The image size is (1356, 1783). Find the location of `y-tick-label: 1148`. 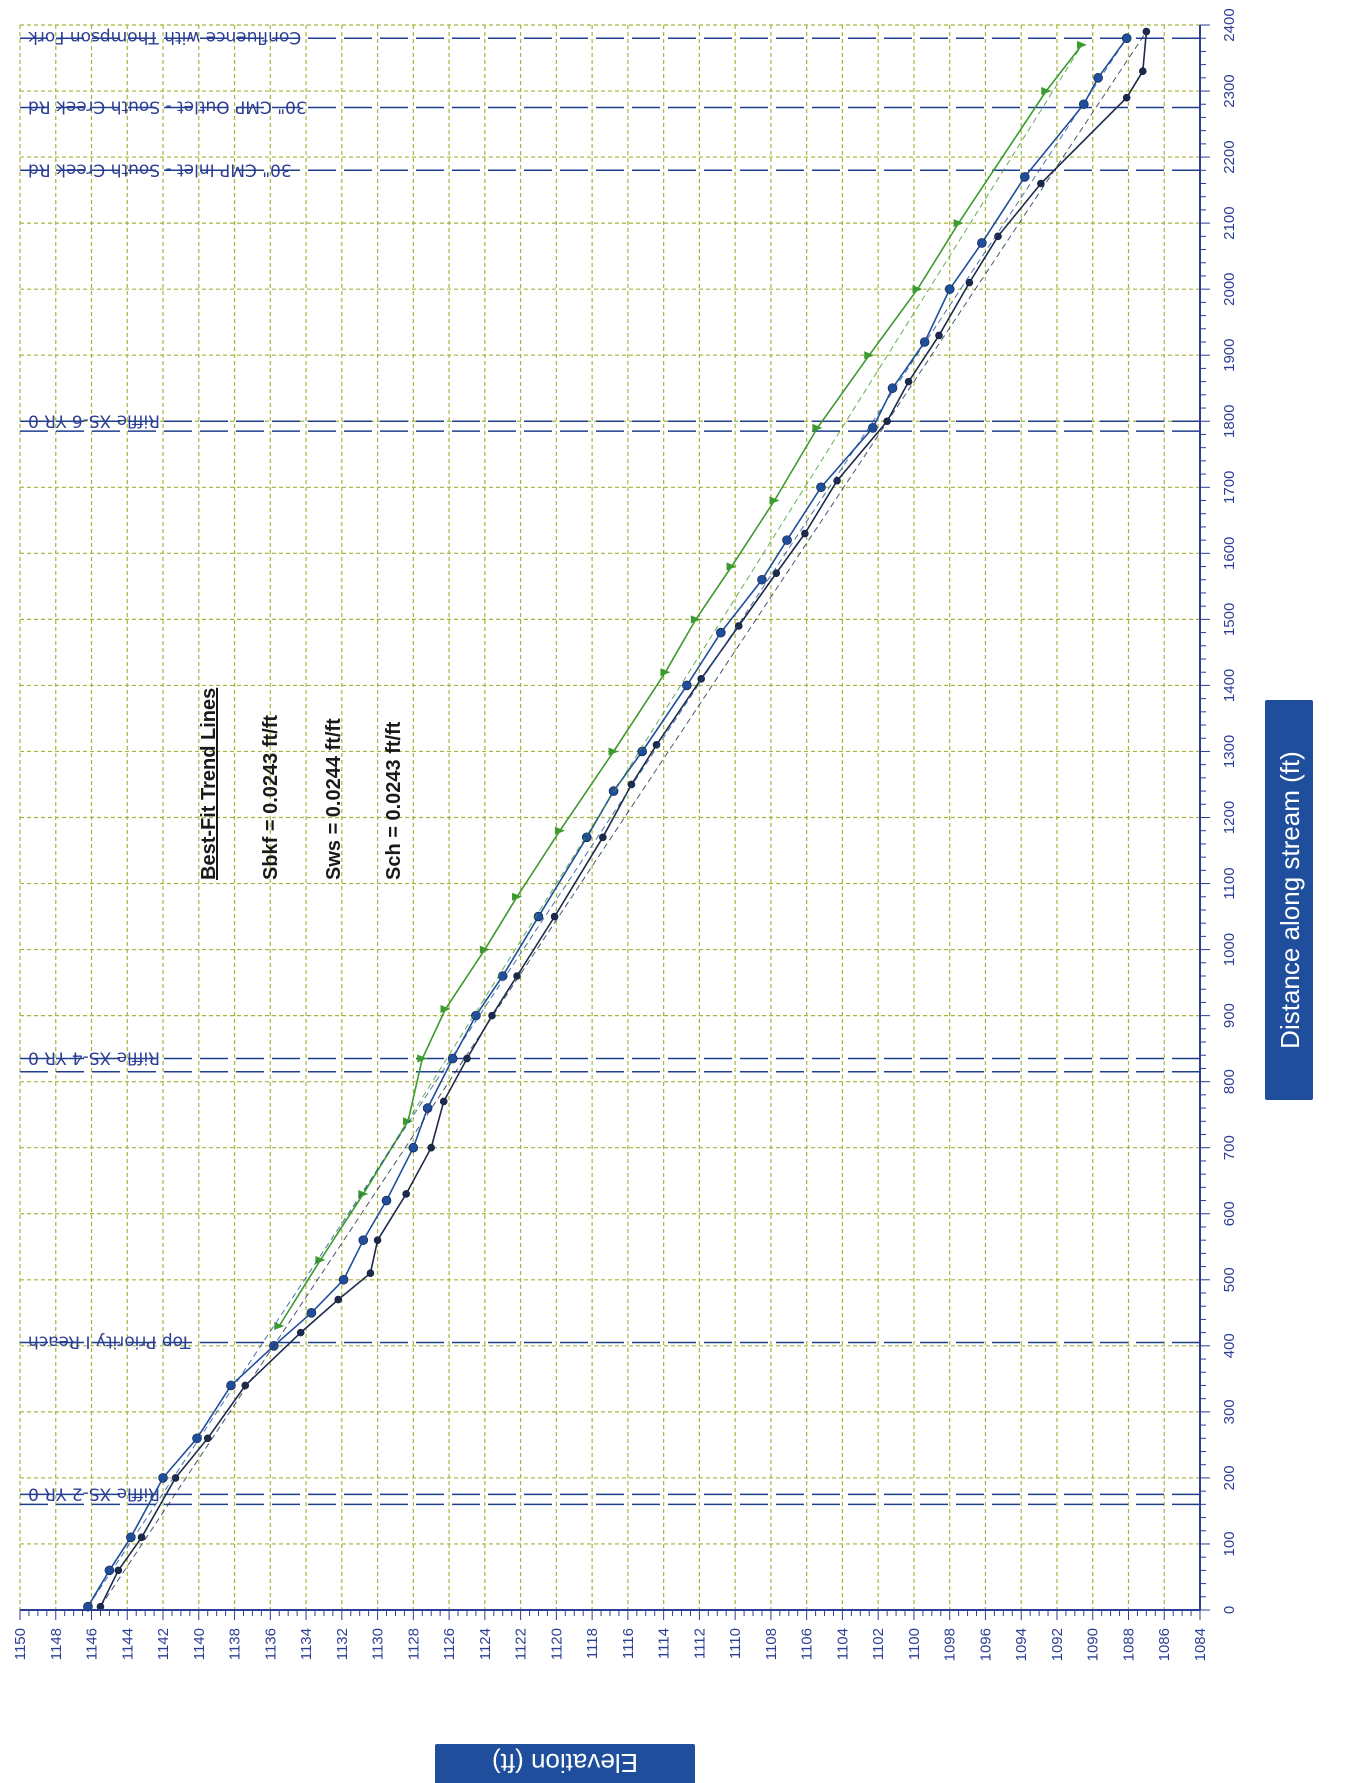

y-tick-label: 1148 is located at coordinates (56, 1644).